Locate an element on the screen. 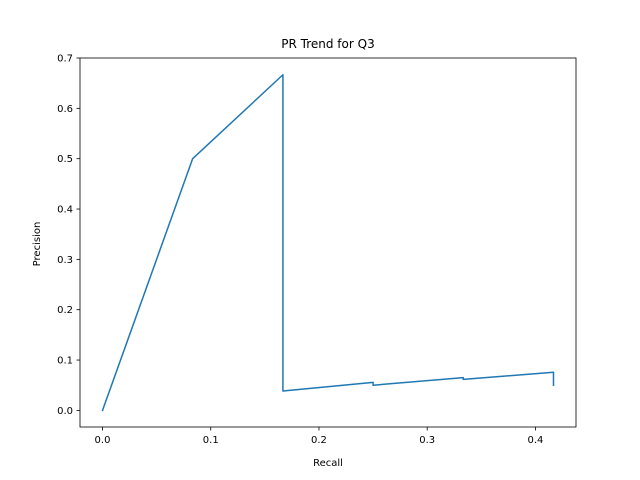 Image resolution: width=640 pixels, height=480 pixels. x-tick-label: 0.1 is located at coordinates (211, 440).